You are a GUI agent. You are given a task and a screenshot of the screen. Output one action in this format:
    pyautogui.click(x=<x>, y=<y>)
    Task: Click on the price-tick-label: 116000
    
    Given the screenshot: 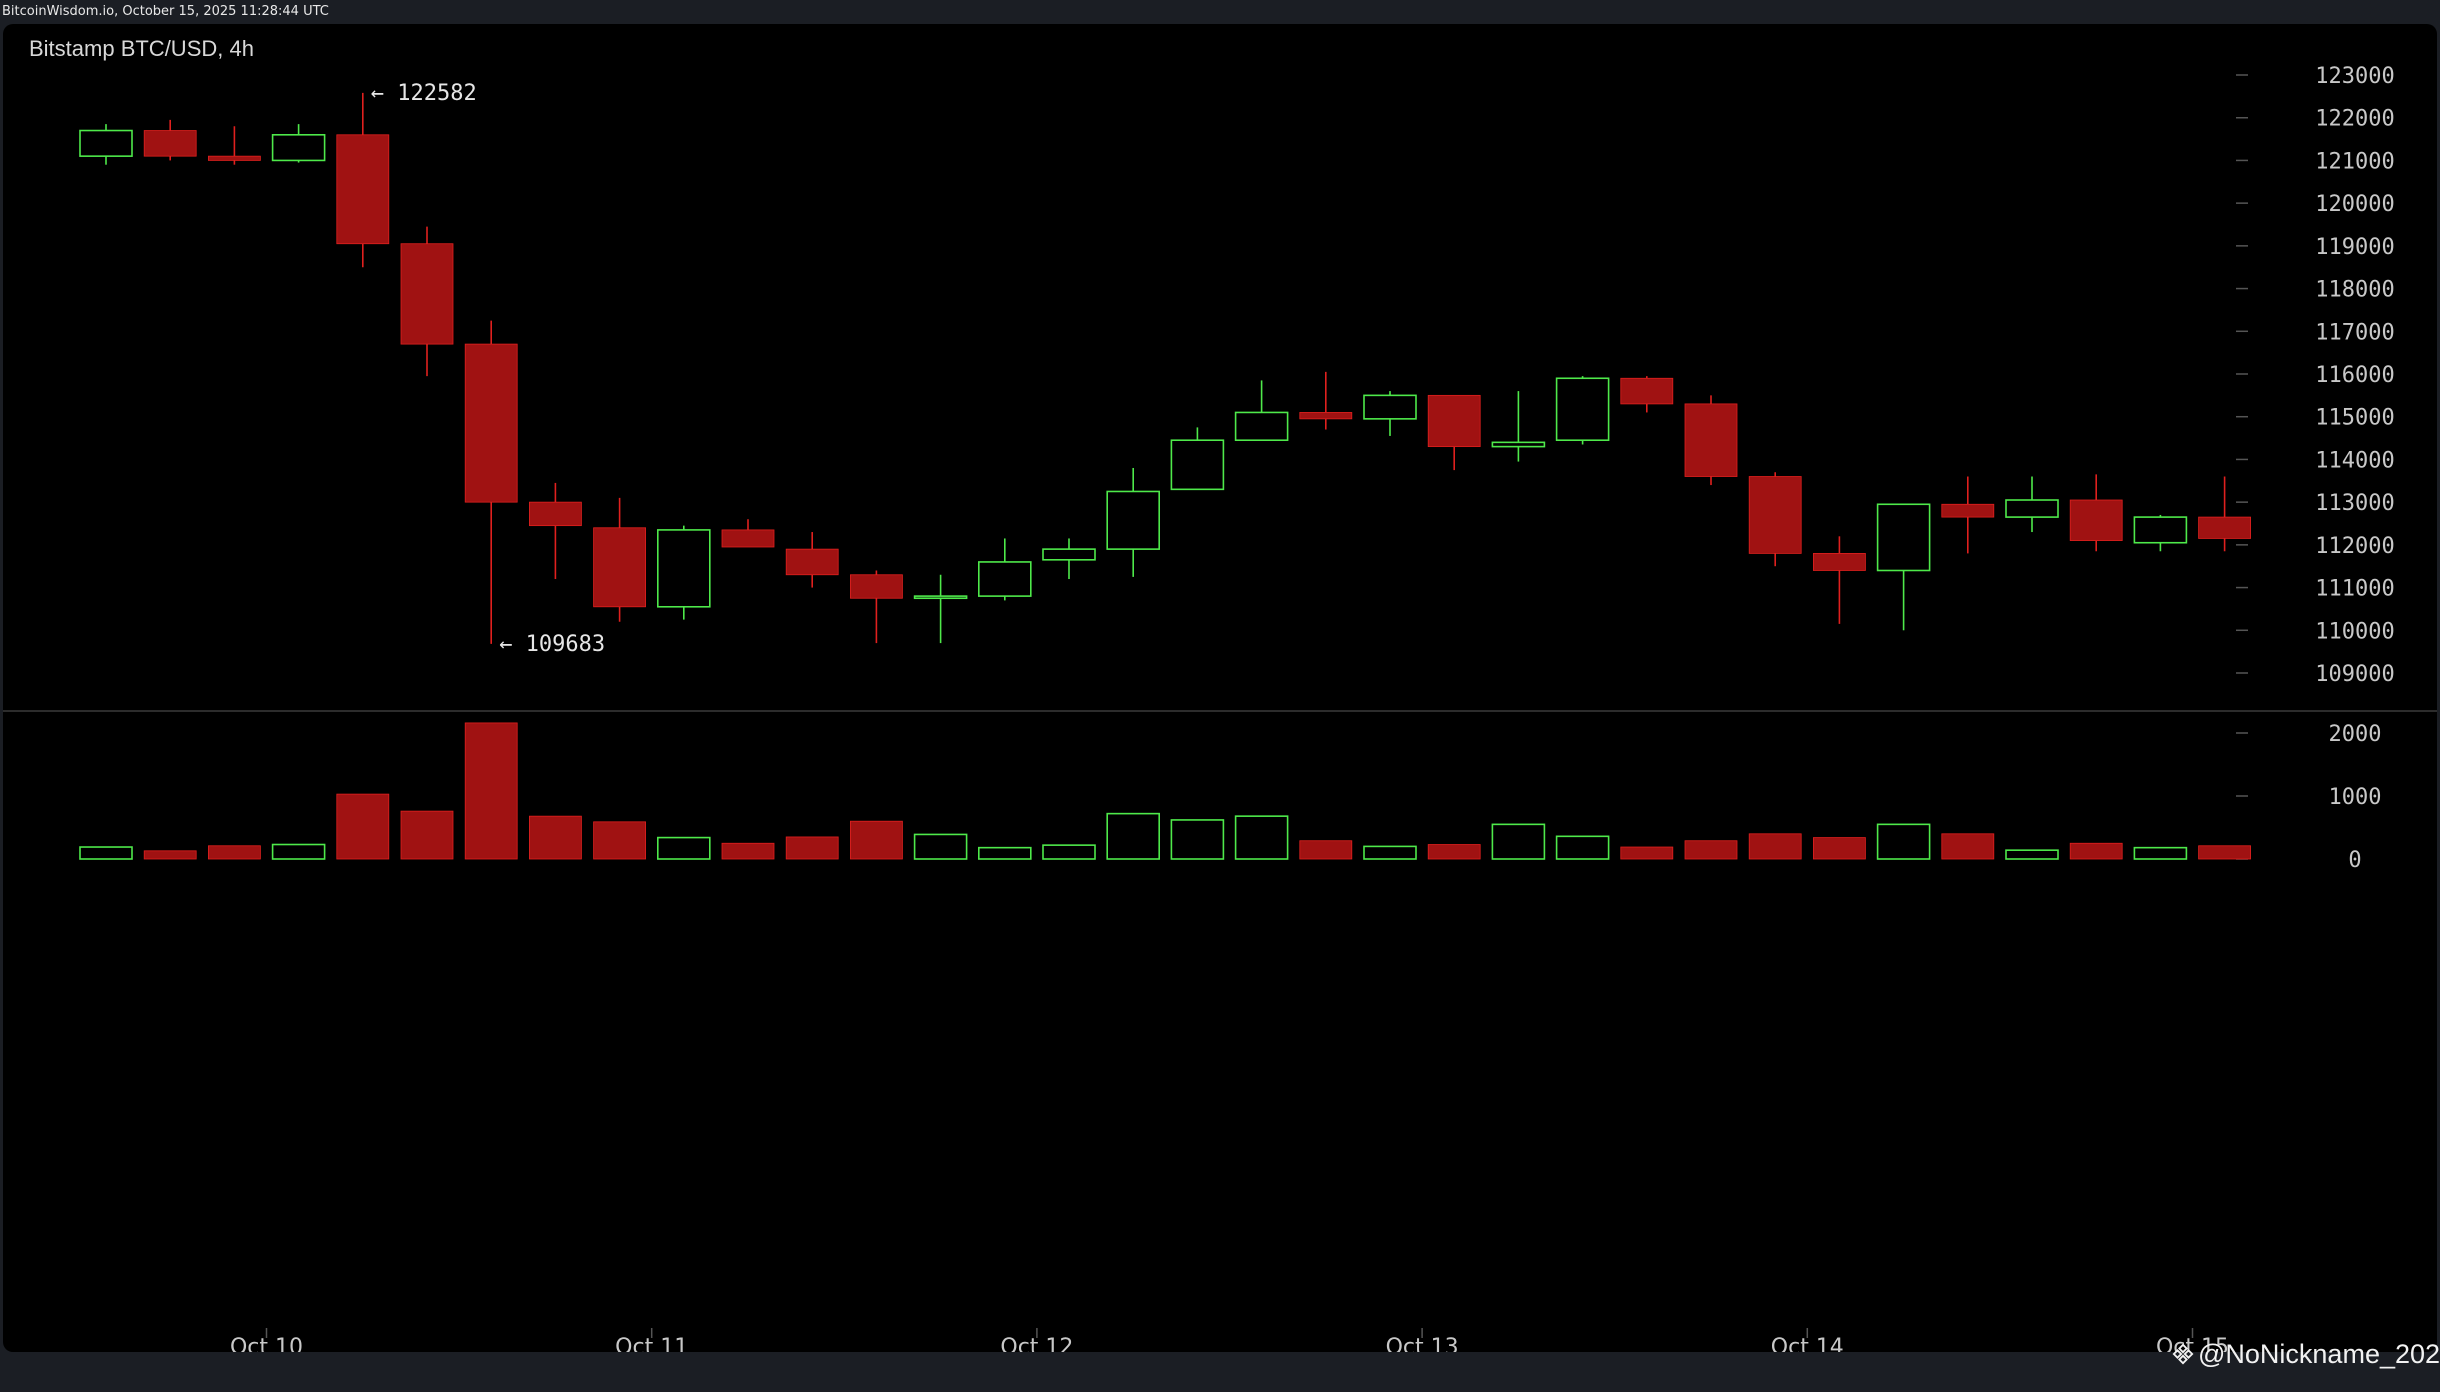 What is the action you would take?
    pyautogui.click(x=2354, y=375)
    